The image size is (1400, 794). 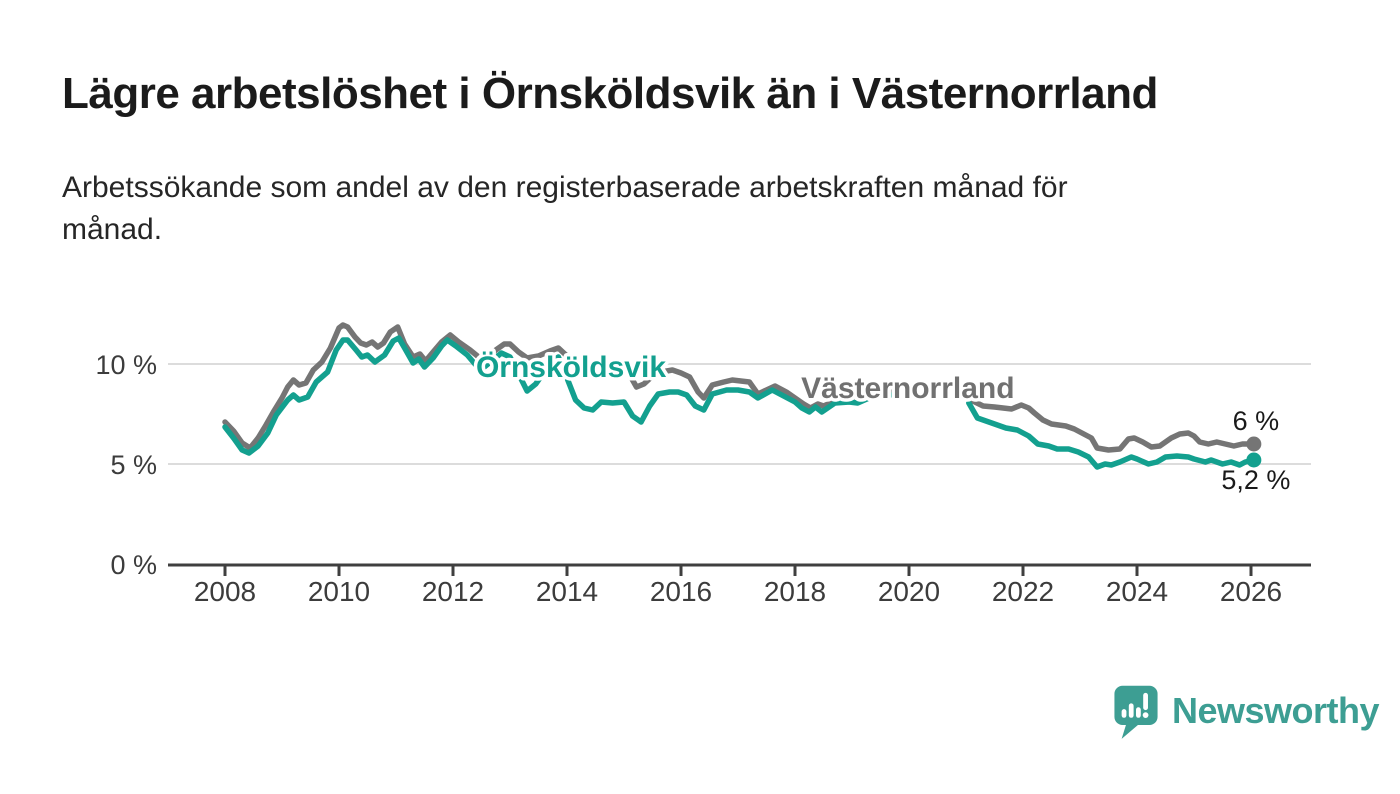 I want to click on x-axis-label: 2024, so click(x=1137, y=591).